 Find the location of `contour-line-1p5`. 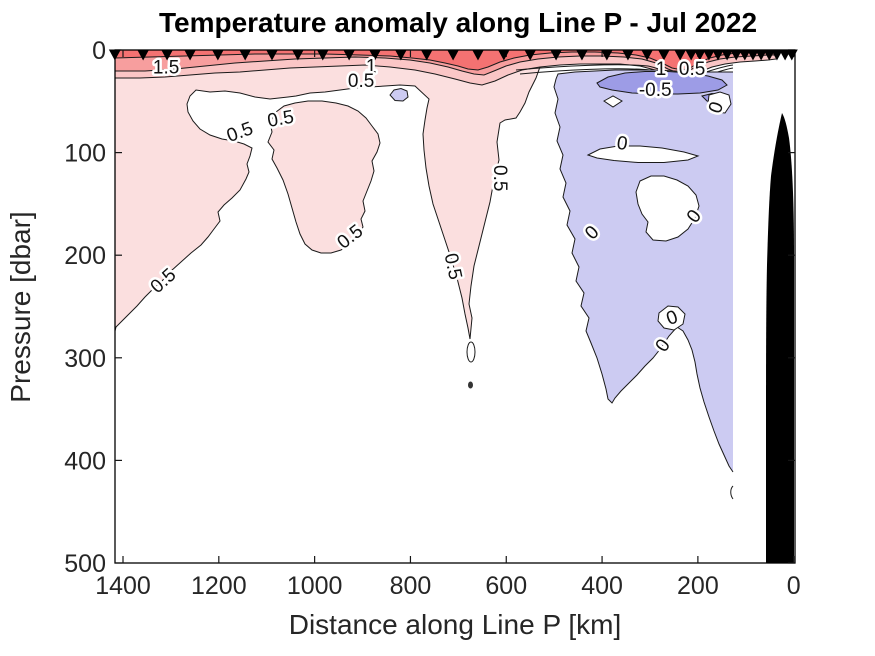

contour-line-1p5 is located at coordinates (445, 65).